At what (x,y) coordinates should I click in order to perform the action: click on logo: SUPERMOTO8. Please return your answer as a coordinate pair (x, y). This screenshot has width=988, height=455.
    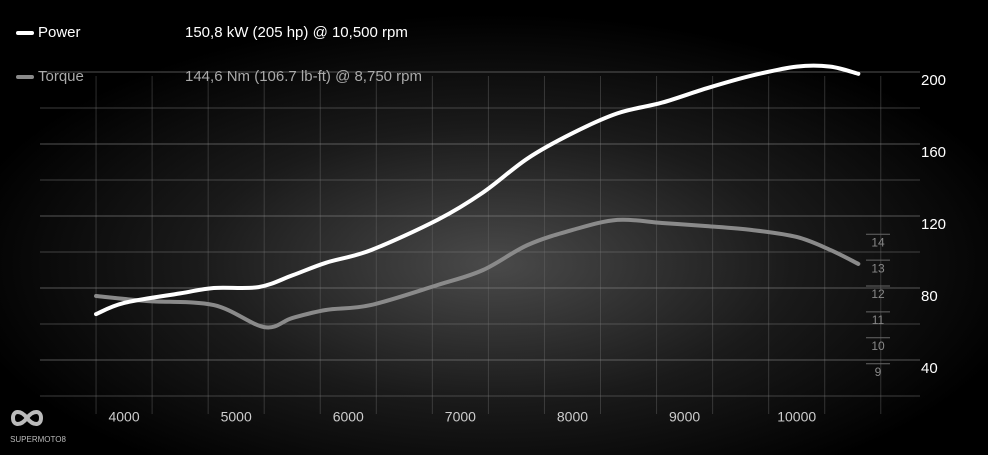
    Looking at the image, I should click on (38, 427).